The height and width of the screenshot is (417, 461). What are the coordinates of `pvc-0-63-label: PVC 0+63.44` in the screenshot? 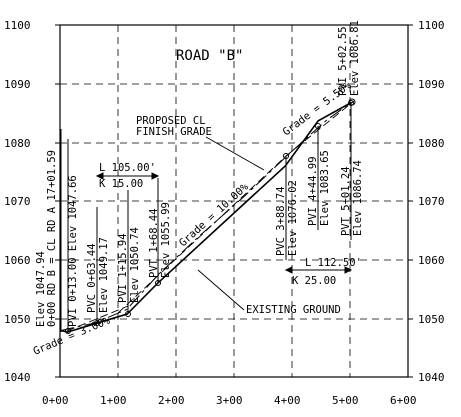 It's located at (92, 278).